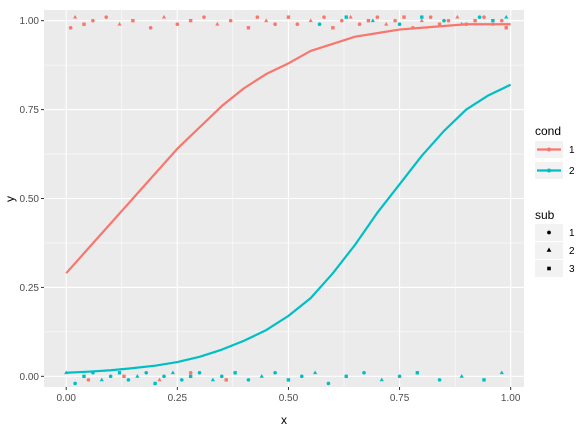 Image resolution: width=586 pixels, height=432 pixels. I want to click on x-tick-label: 0.25, so click(178, 398).